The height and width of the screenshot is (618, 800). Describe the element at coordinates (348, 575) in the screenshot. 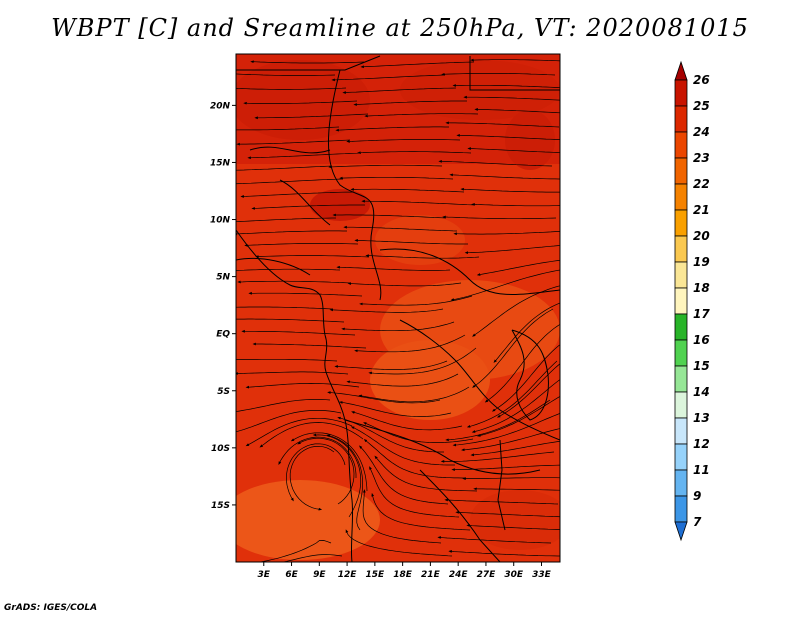

I see `lon-label: 12E` at that location.